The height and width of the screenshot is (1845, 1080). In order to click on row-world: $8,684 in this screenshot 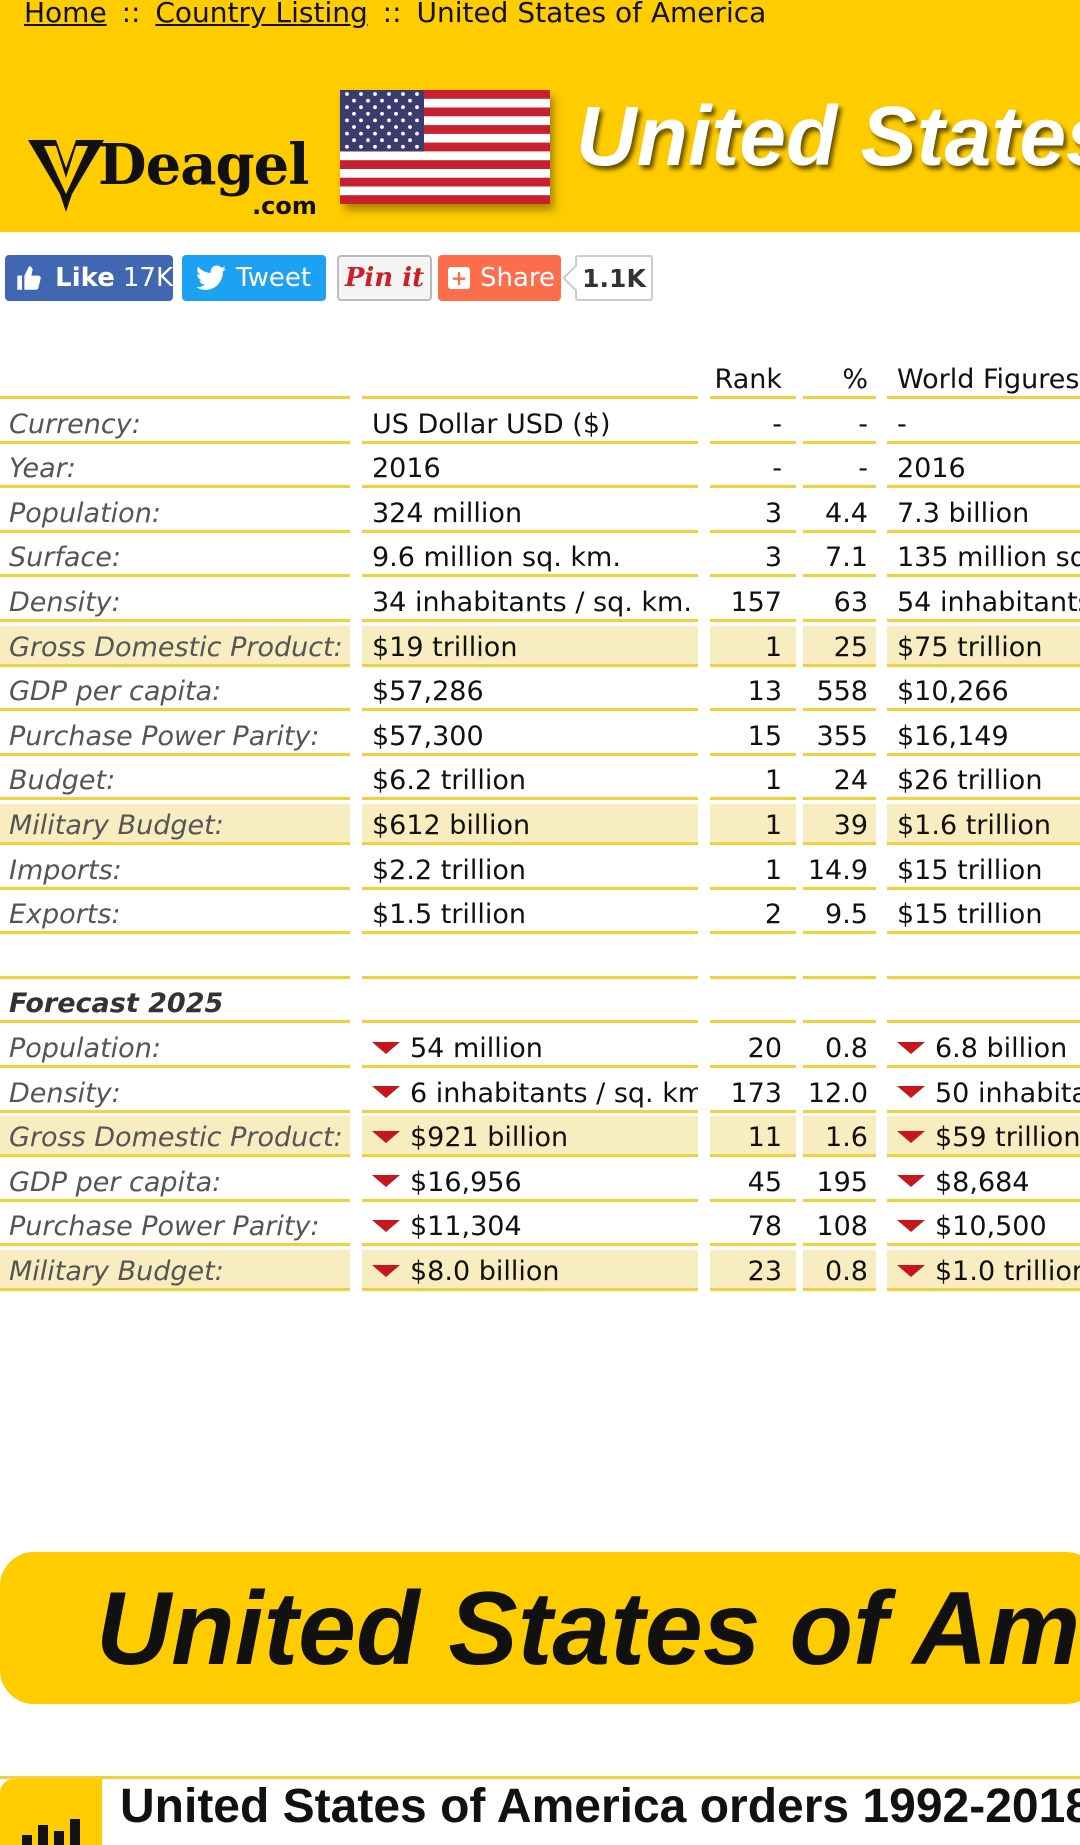, I will do `click(983, 1181)`.